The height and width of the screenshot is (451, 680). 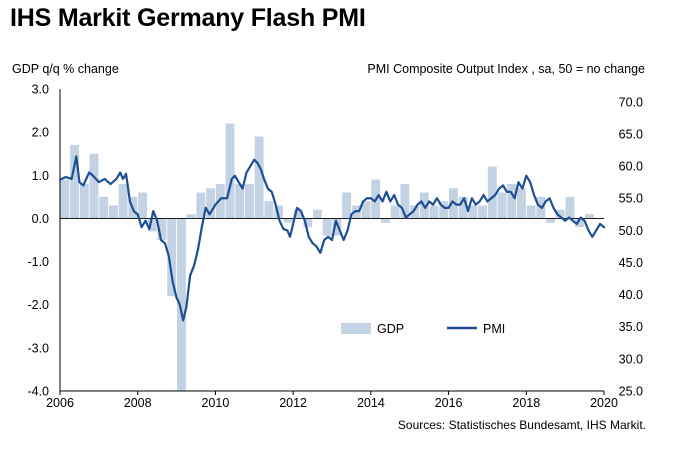 What do you see at coordinates (604, 403) in the screenshot?
I see `x-tick-label: 2020` at bounding box center [604, 403].